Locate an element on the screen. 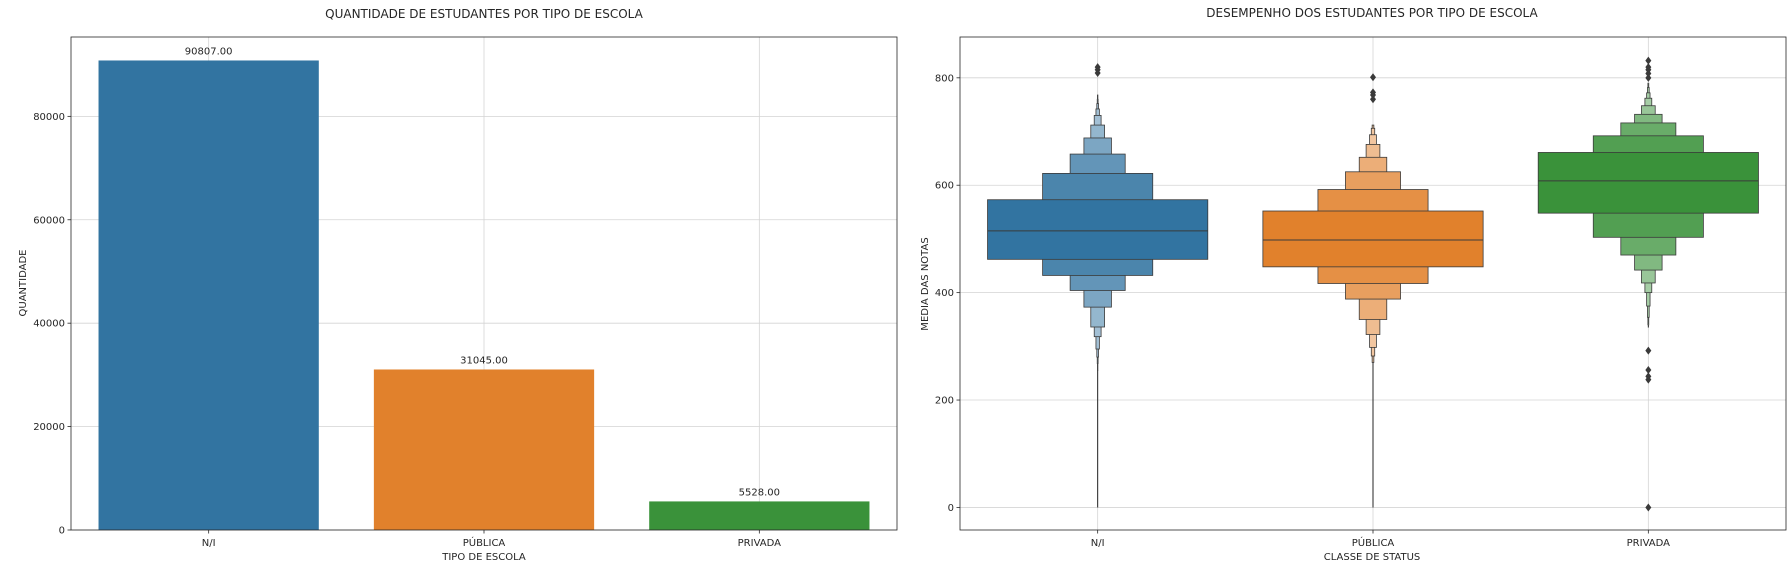 The width and height of the screenshot is (1792, 568). y-tick-label: 40000 is located at coordinates (49, 324).